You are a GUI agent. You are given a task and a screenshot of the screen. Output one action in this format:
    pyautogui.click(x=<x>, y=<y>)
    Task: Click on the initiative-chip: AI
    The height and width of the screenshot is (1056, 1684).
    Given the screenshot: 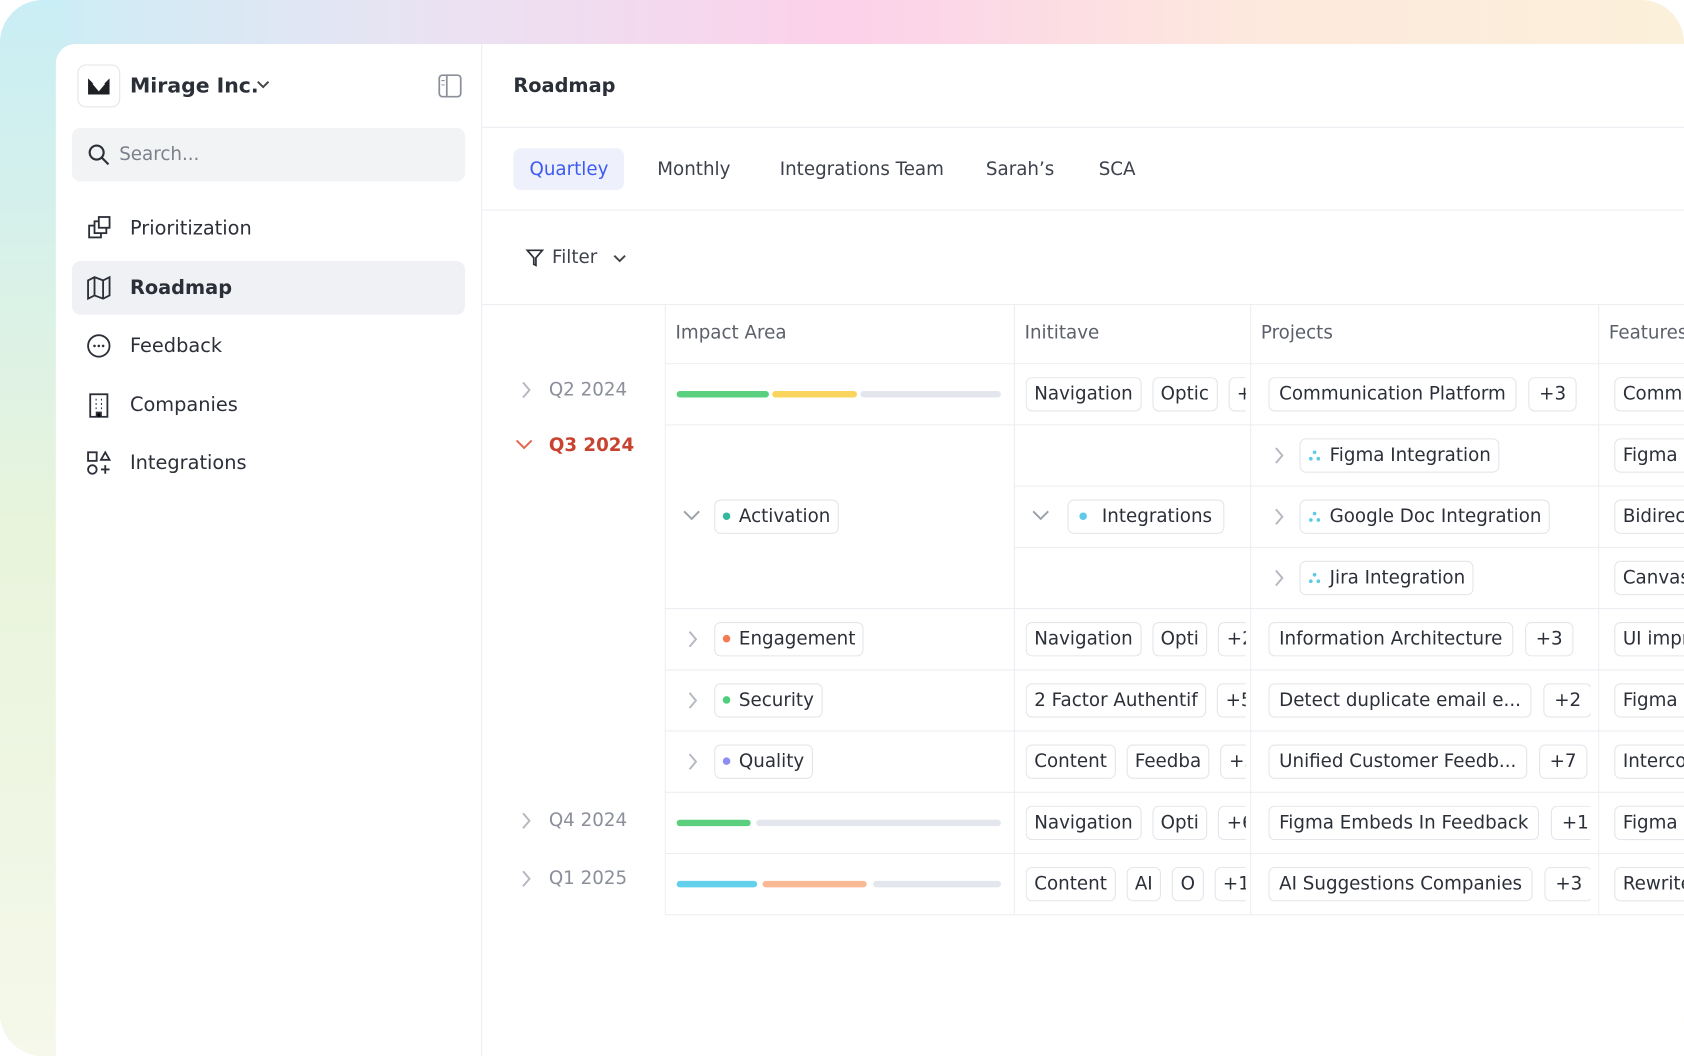 What is the action you would take?
    pyautogui.click(x=1144, y=883)
    